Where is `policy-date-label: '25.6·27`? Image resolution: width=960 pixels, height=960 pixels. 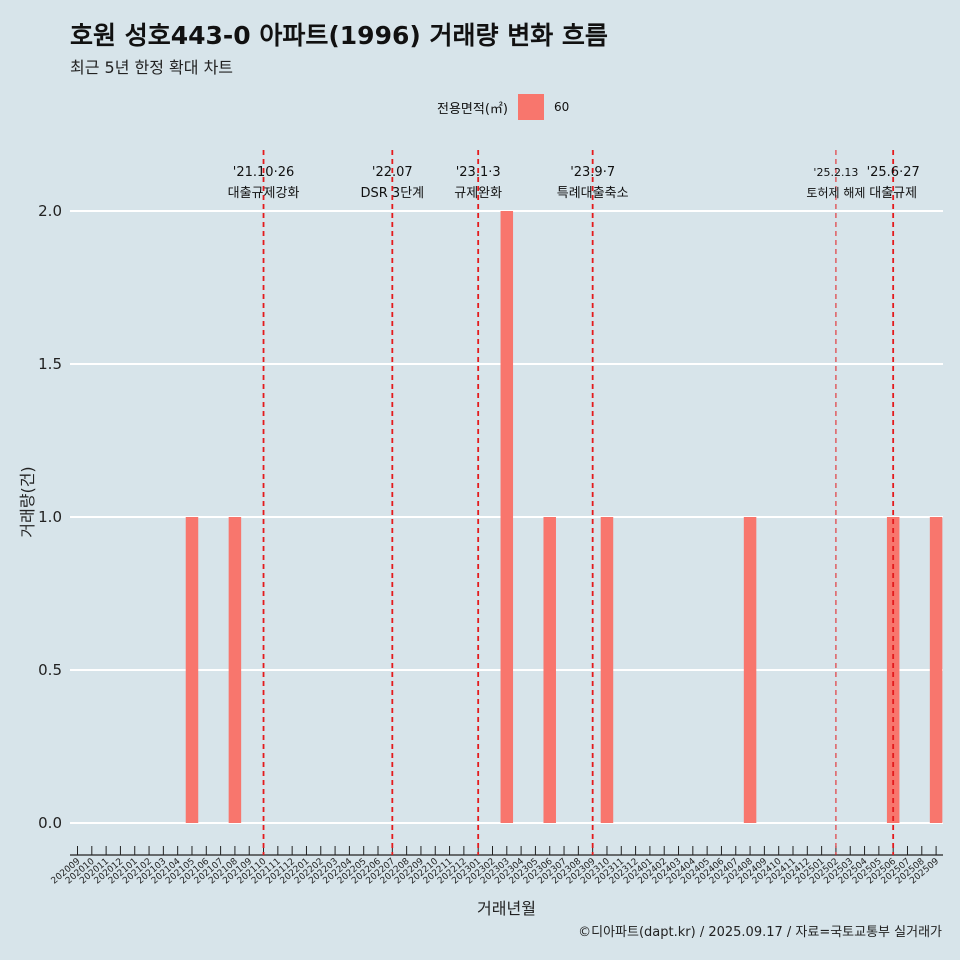 policy-date-label: '25.6·27 is located at coordinates (893, 172).